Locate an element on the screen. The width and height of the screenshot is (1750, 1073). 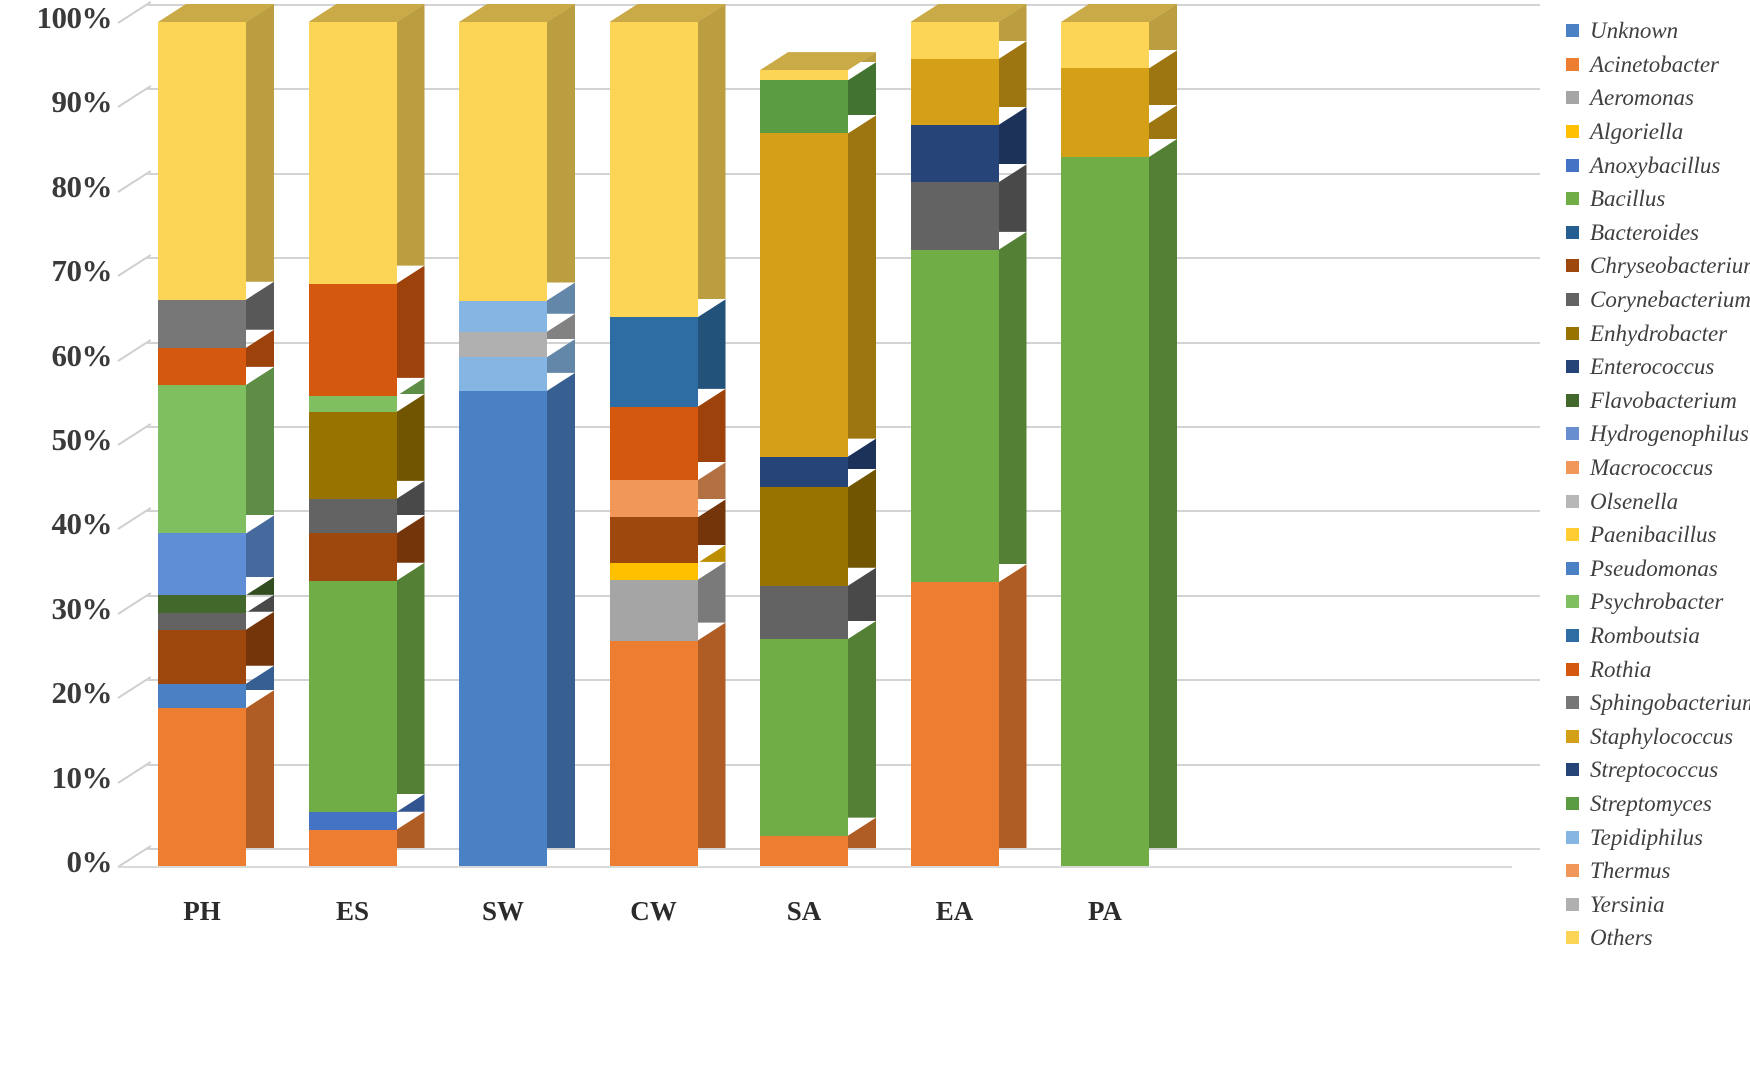
legend-item: Streptococcus is located at coordinates (1658, 770).